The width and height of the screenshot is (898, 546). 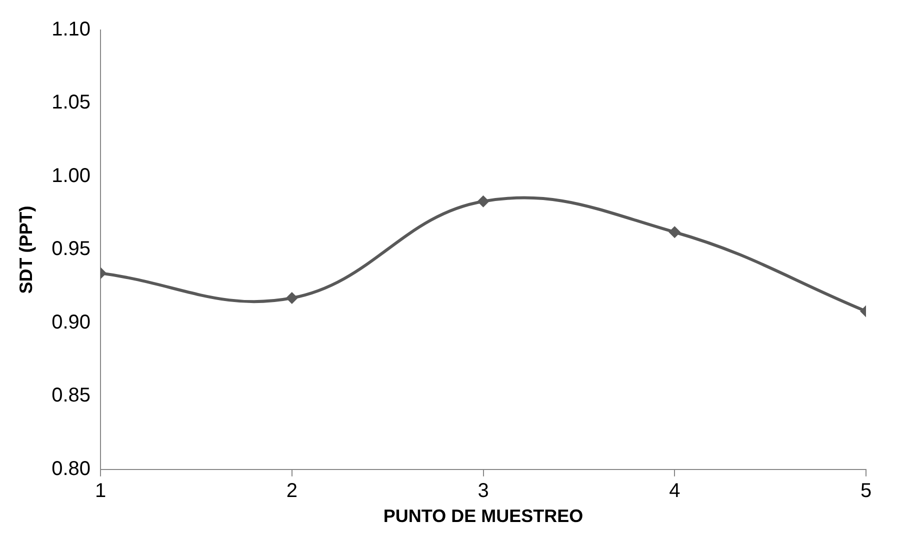 What do you see at coordinates (71, 322) in the screenshot?
I see `y-tick-label: 0.90` at bounding box center [71, 322].